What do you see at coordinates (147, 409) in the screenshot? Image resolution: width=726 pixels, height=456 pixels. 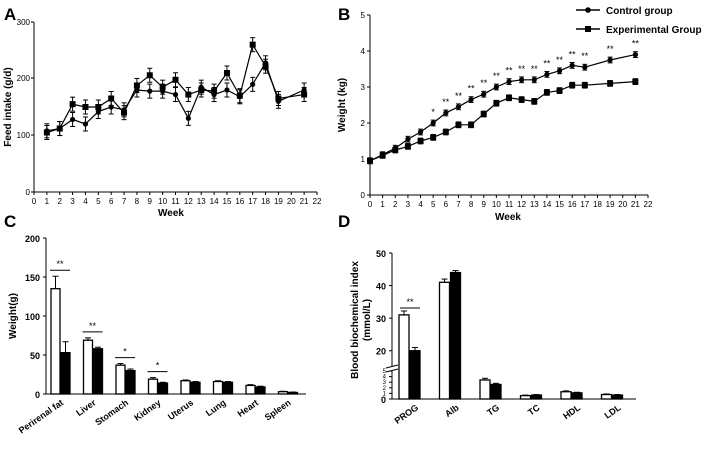 I see `x-category-label: Kidney` at bounding box center [147, 409].